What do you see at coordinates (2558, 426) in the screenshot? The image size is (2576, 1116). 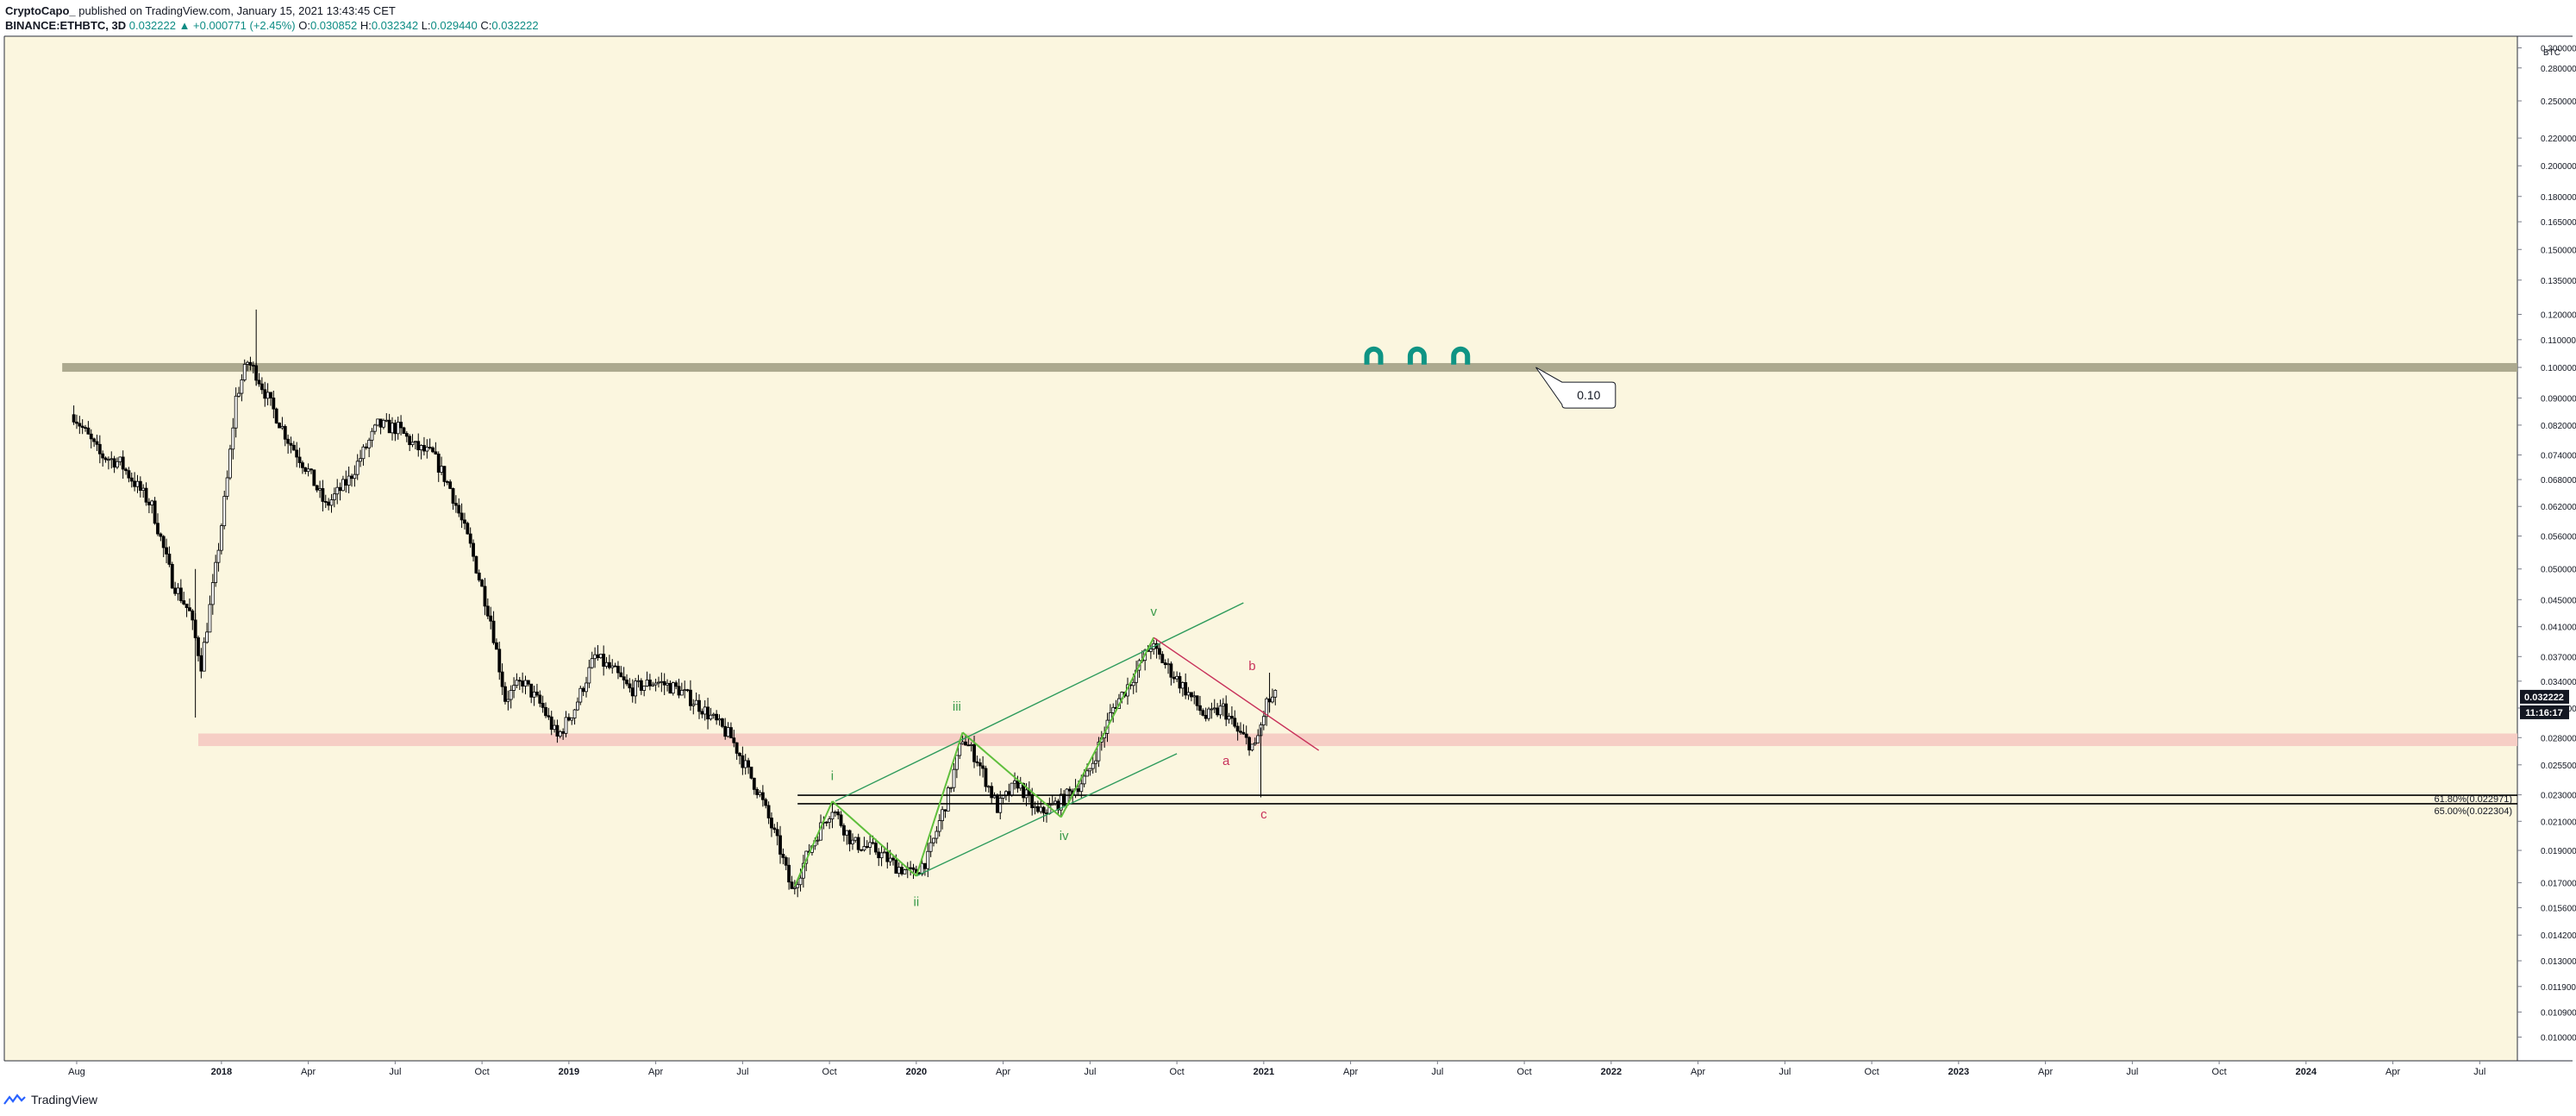 I see `price-axis-label: 0.082000` at bounding box center [2558, 426].